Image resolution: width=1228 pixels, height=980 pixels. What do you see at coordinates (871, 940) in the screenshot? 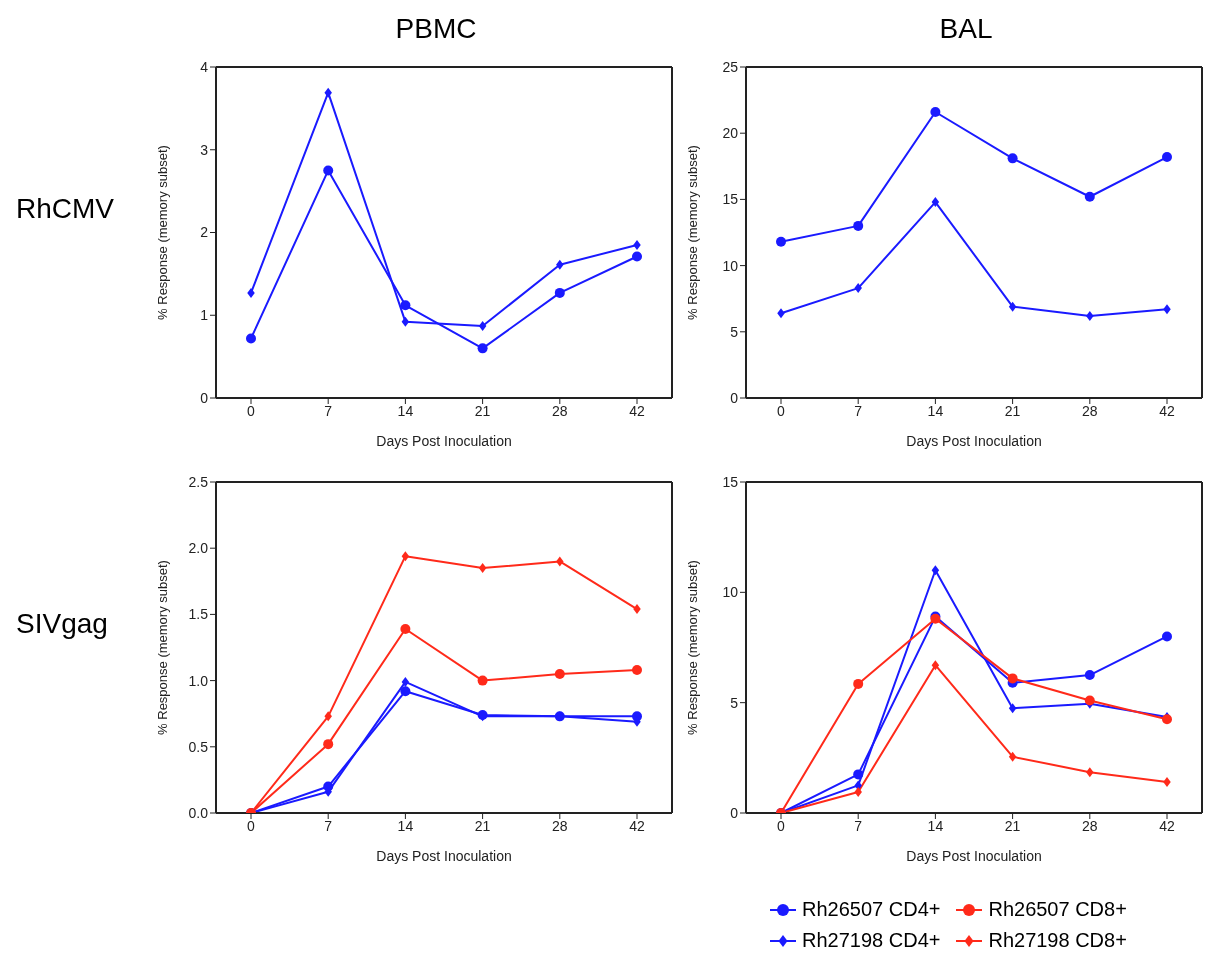
I see `legend-label: Rh27198 CD4+` at bounding box center [871, 940].